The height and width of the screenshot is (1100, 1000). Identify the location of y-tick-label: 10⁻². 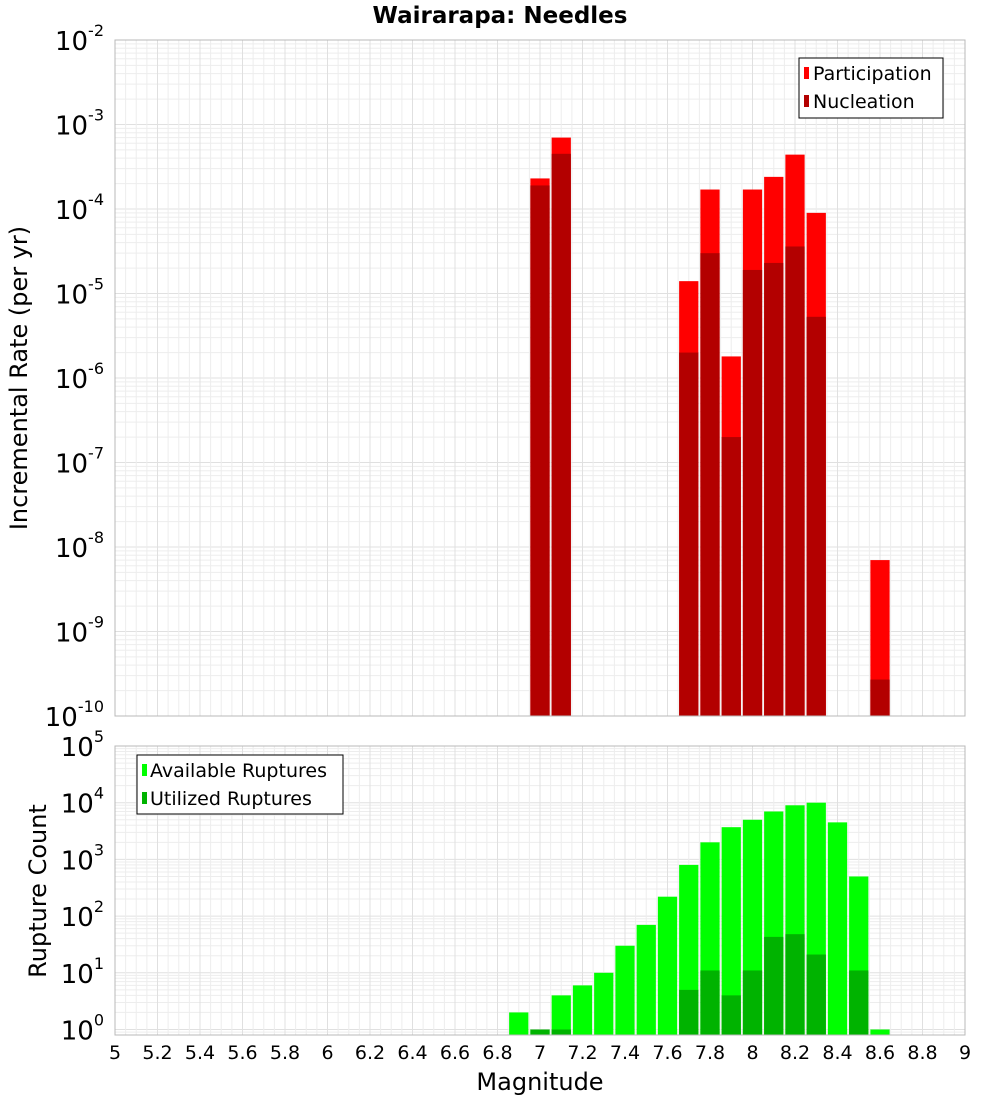
(79, 39).